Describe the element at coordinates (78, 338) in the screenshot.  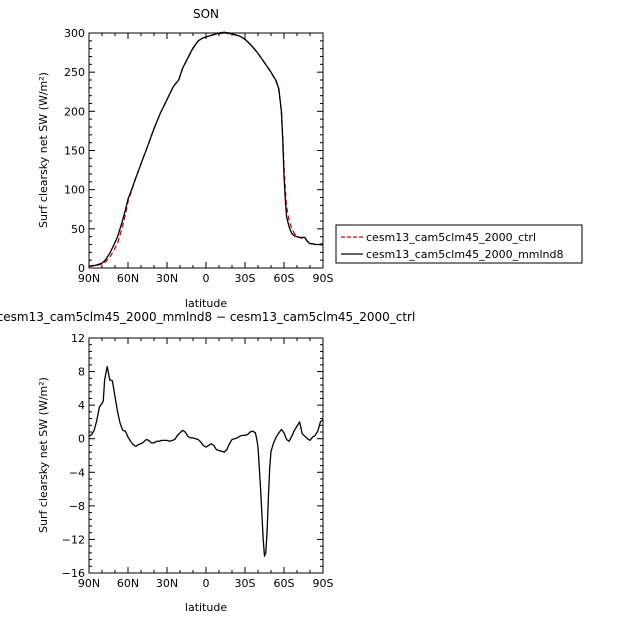
I see `y-tick-label: 12` at that location.